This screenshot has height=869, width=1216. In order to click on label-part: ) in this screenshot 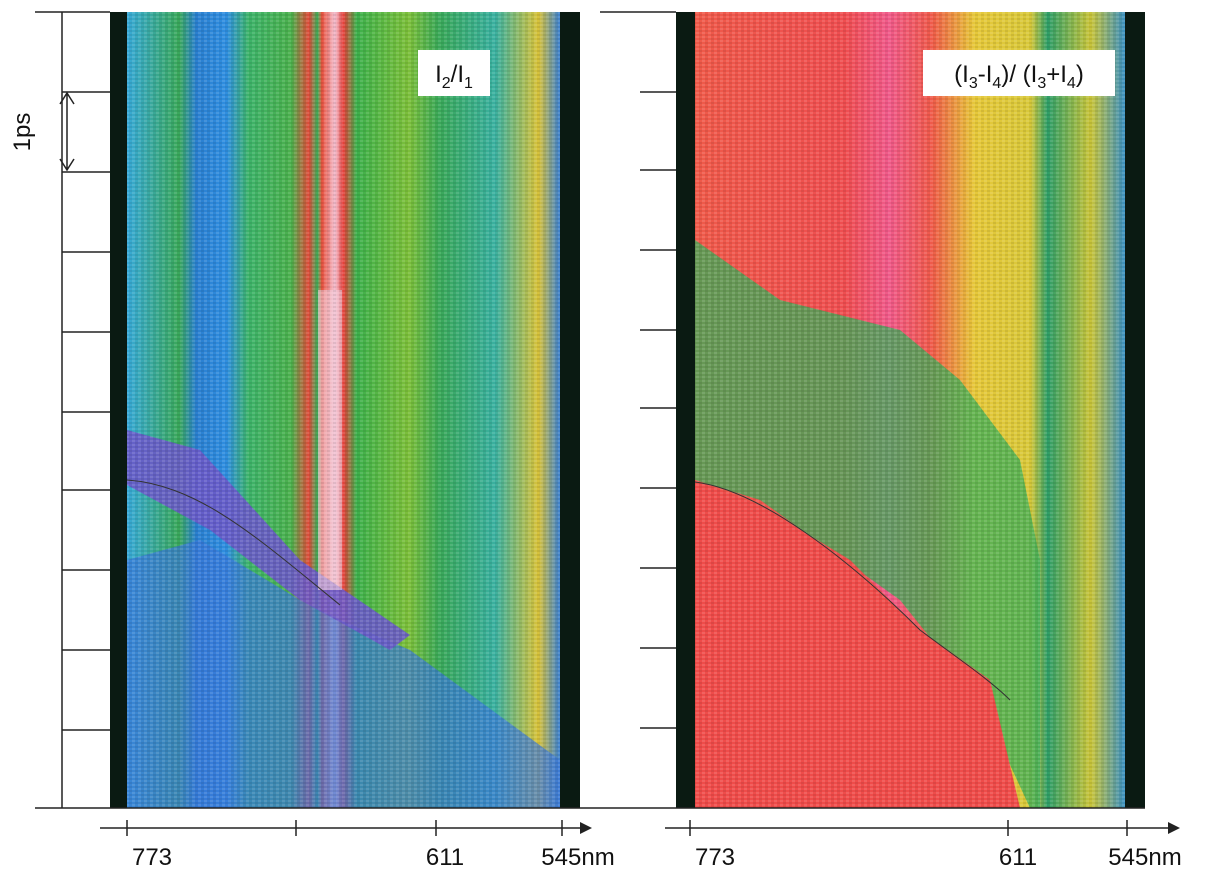, I will do `click(1080, 74)`.